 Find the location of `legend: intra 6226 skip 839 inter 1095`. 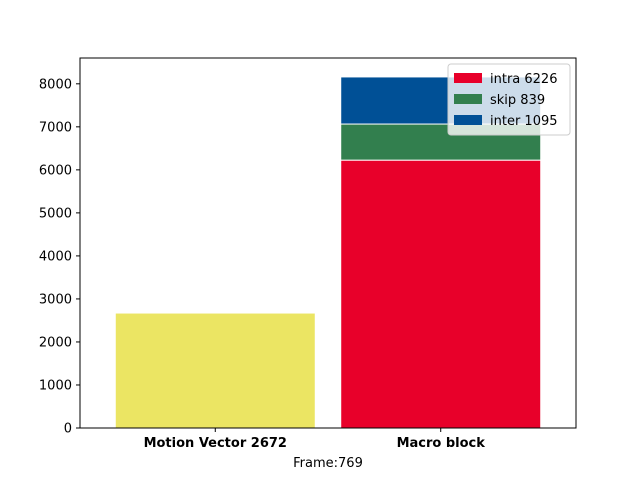

legend: intra 6226 skip 839 inter 1095 is located at coordinates (509, 99).